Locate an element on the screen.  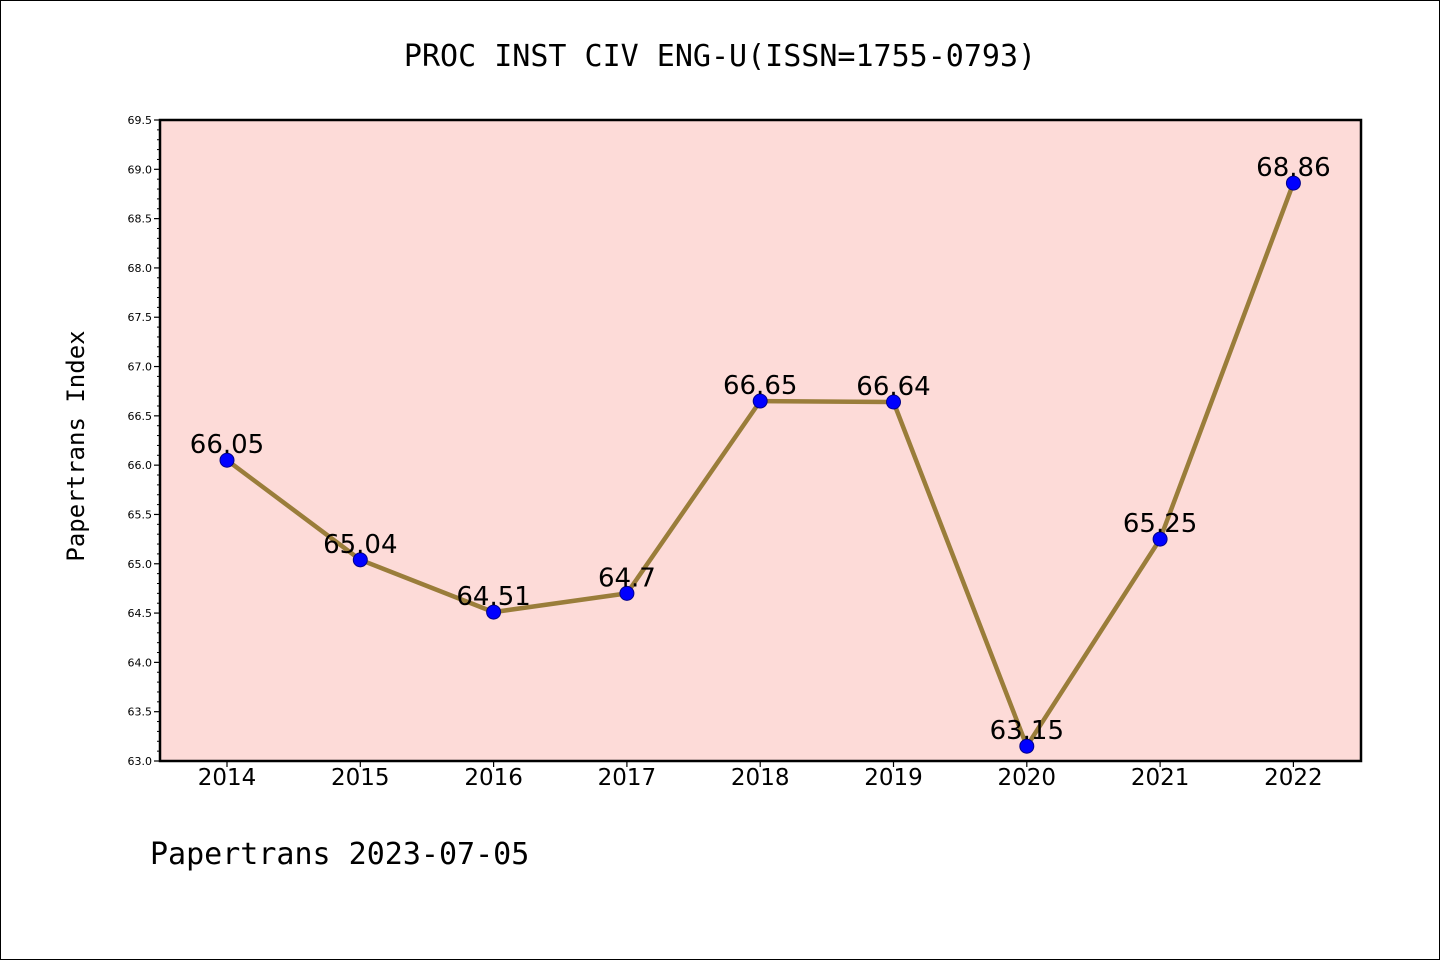
x-tick-label: 2019 is located at coordinates (893, 778).